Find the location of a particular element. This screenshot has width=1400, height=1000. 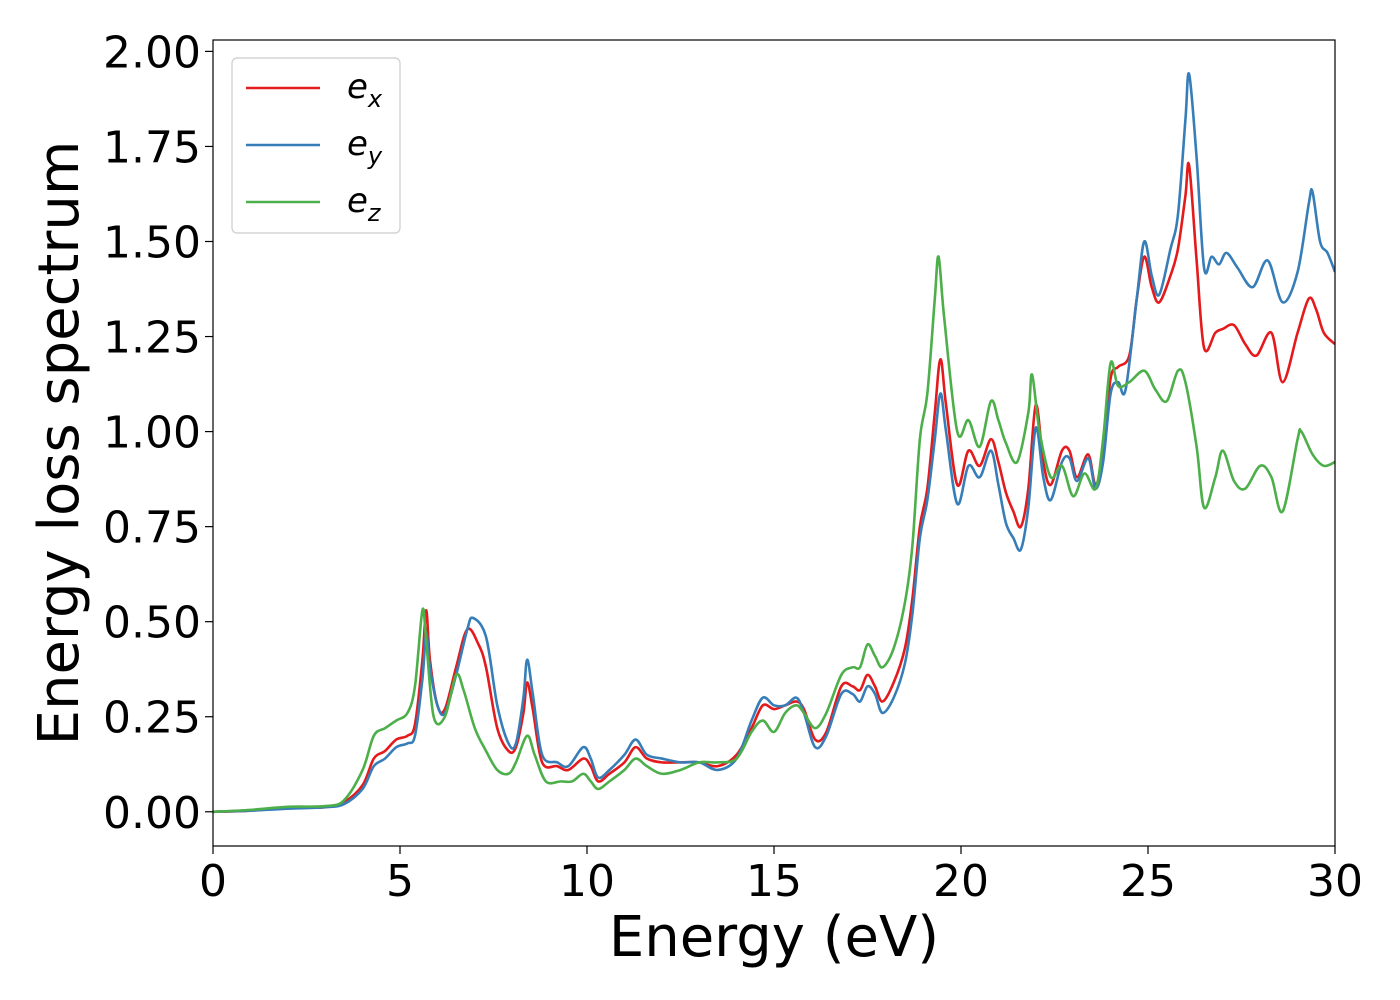

legend-label-subscript: y is located at coordinates (375, 156).